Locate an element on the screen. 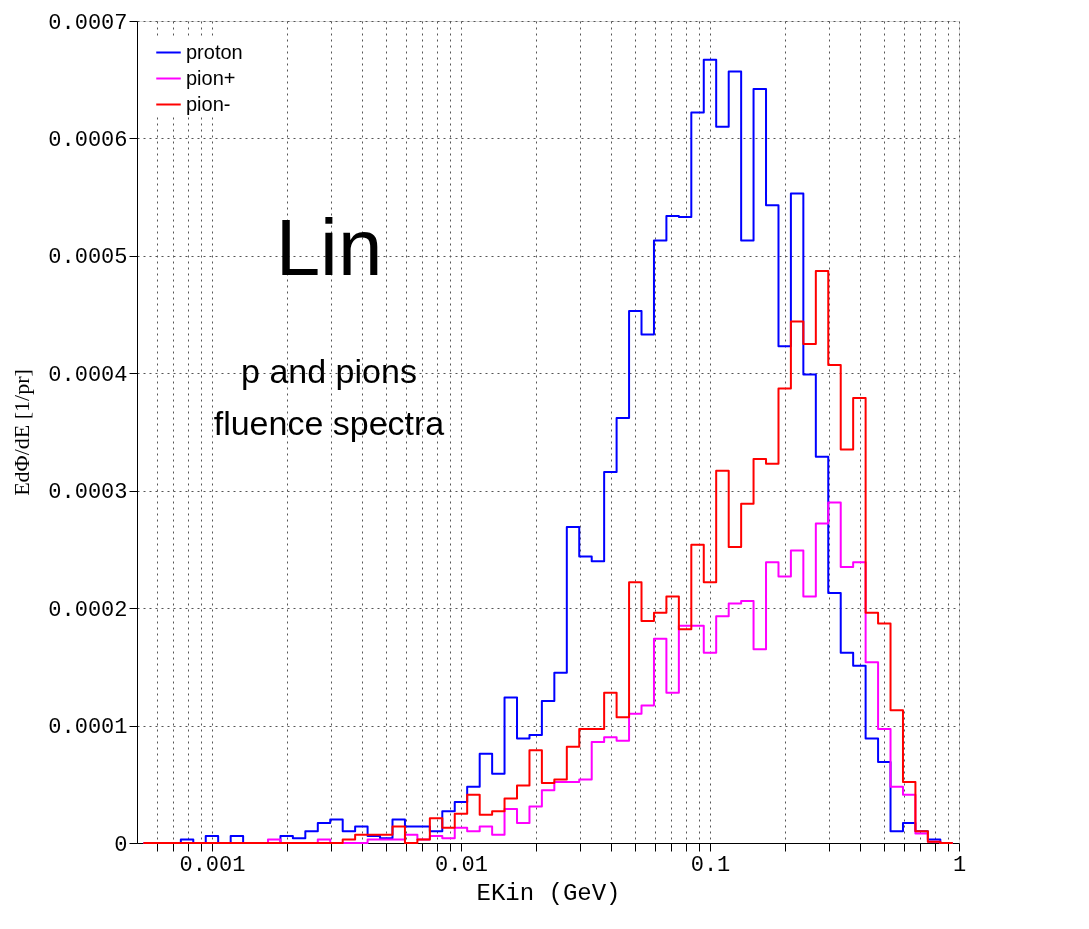 This screenshot has height=929, width=1089. y-tick-label: 0.0002 is located at coordinates (88, 610).